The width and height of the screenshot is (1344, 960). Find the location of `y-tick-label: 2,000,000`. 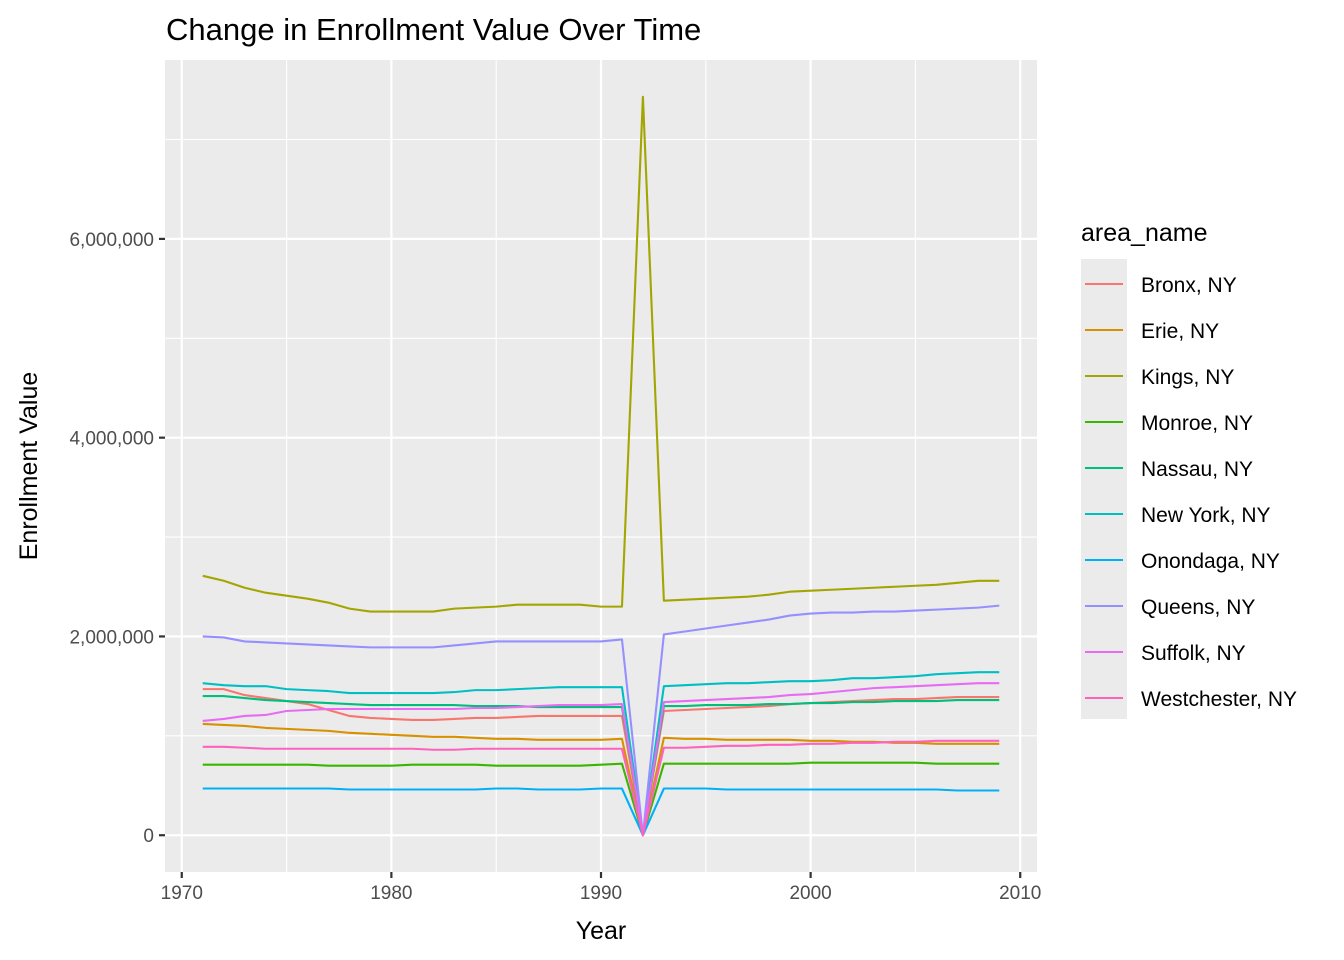

y-tick-label: 2,000,000 is located at coordinates (111, 637).